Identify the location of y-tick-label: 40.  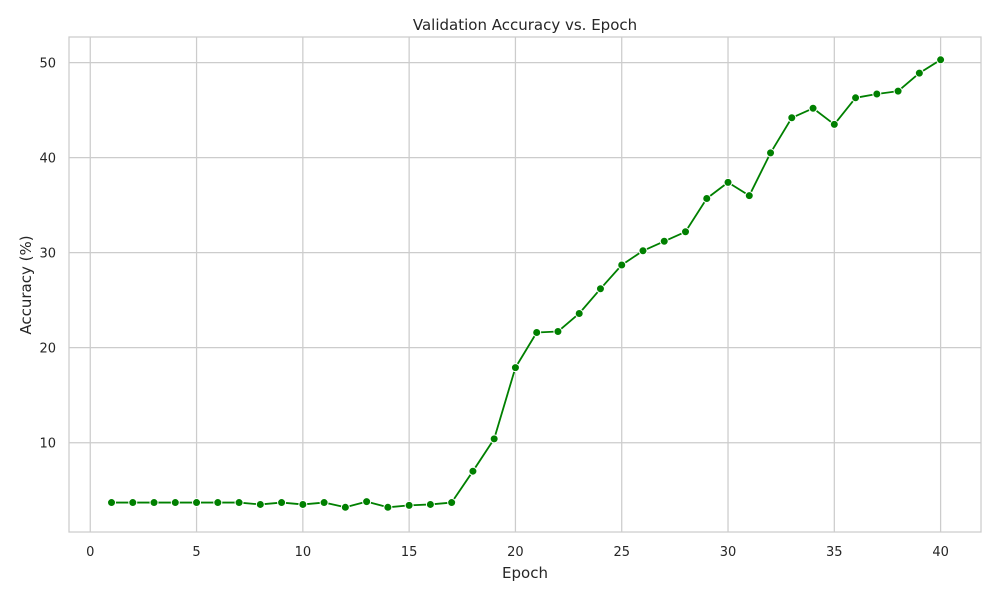
(47, 159).